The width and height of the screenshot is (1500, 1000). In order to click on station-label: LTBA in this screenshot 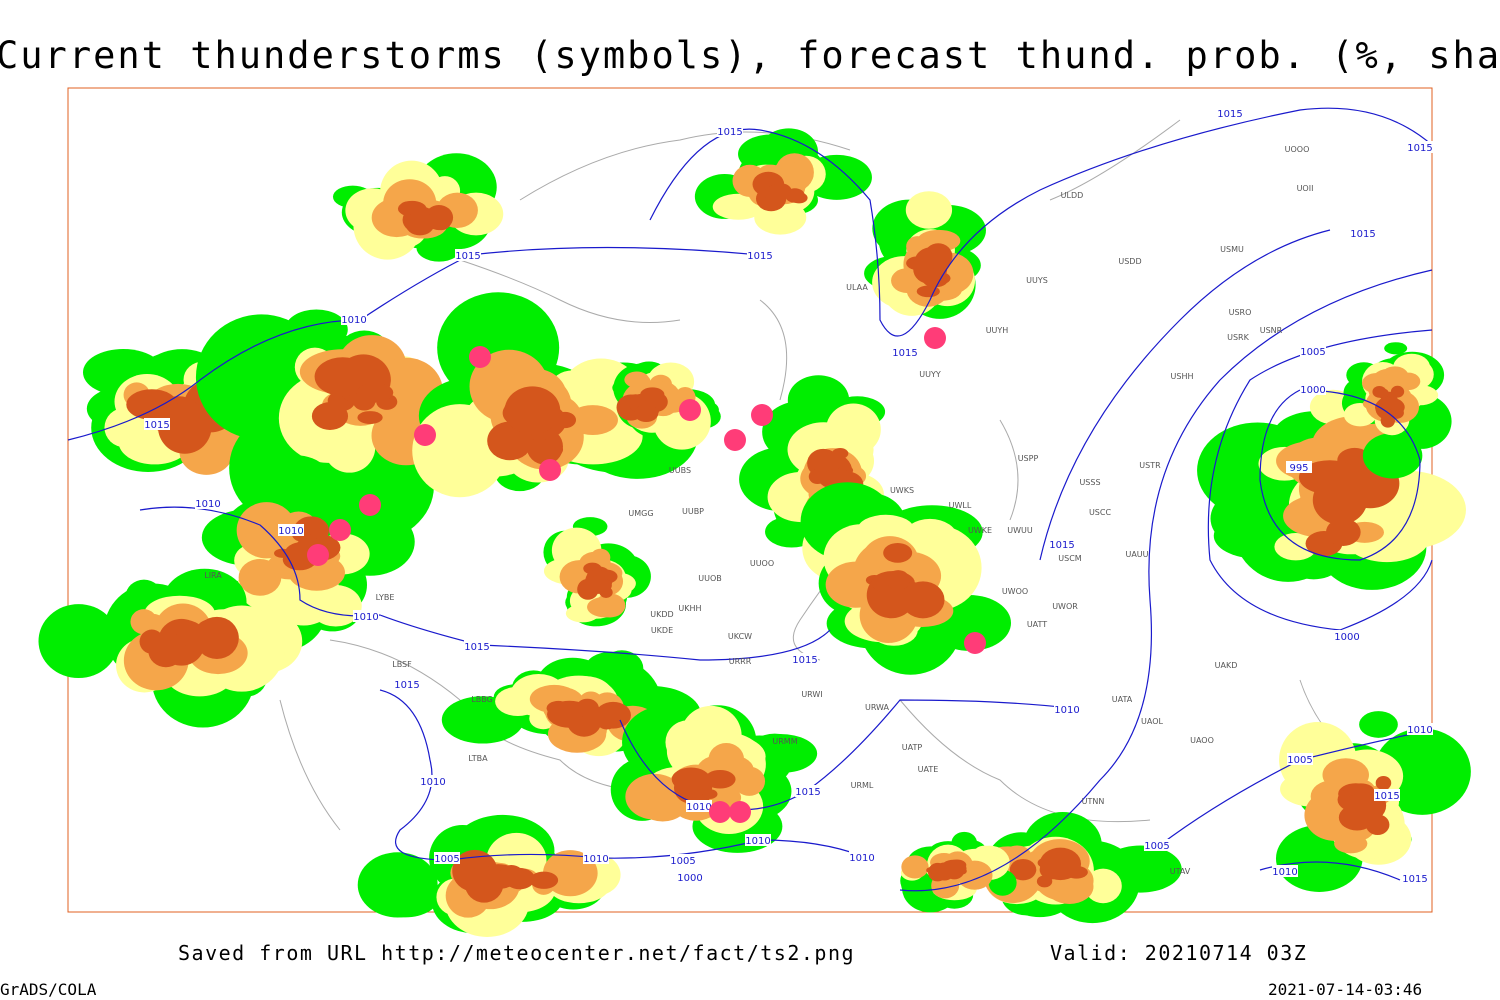, I will do `click(478, 758)`.